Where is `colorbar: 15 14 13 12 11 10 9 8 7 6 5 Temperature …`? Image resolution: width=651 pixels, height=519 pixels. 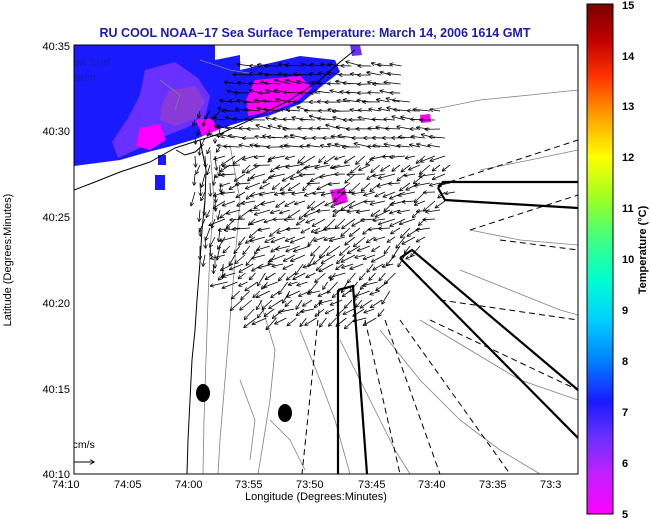 colorbar: 15 14 13 12 11 10 9 8 7 6 5 Temperature … is located at coordinates (617, 259).